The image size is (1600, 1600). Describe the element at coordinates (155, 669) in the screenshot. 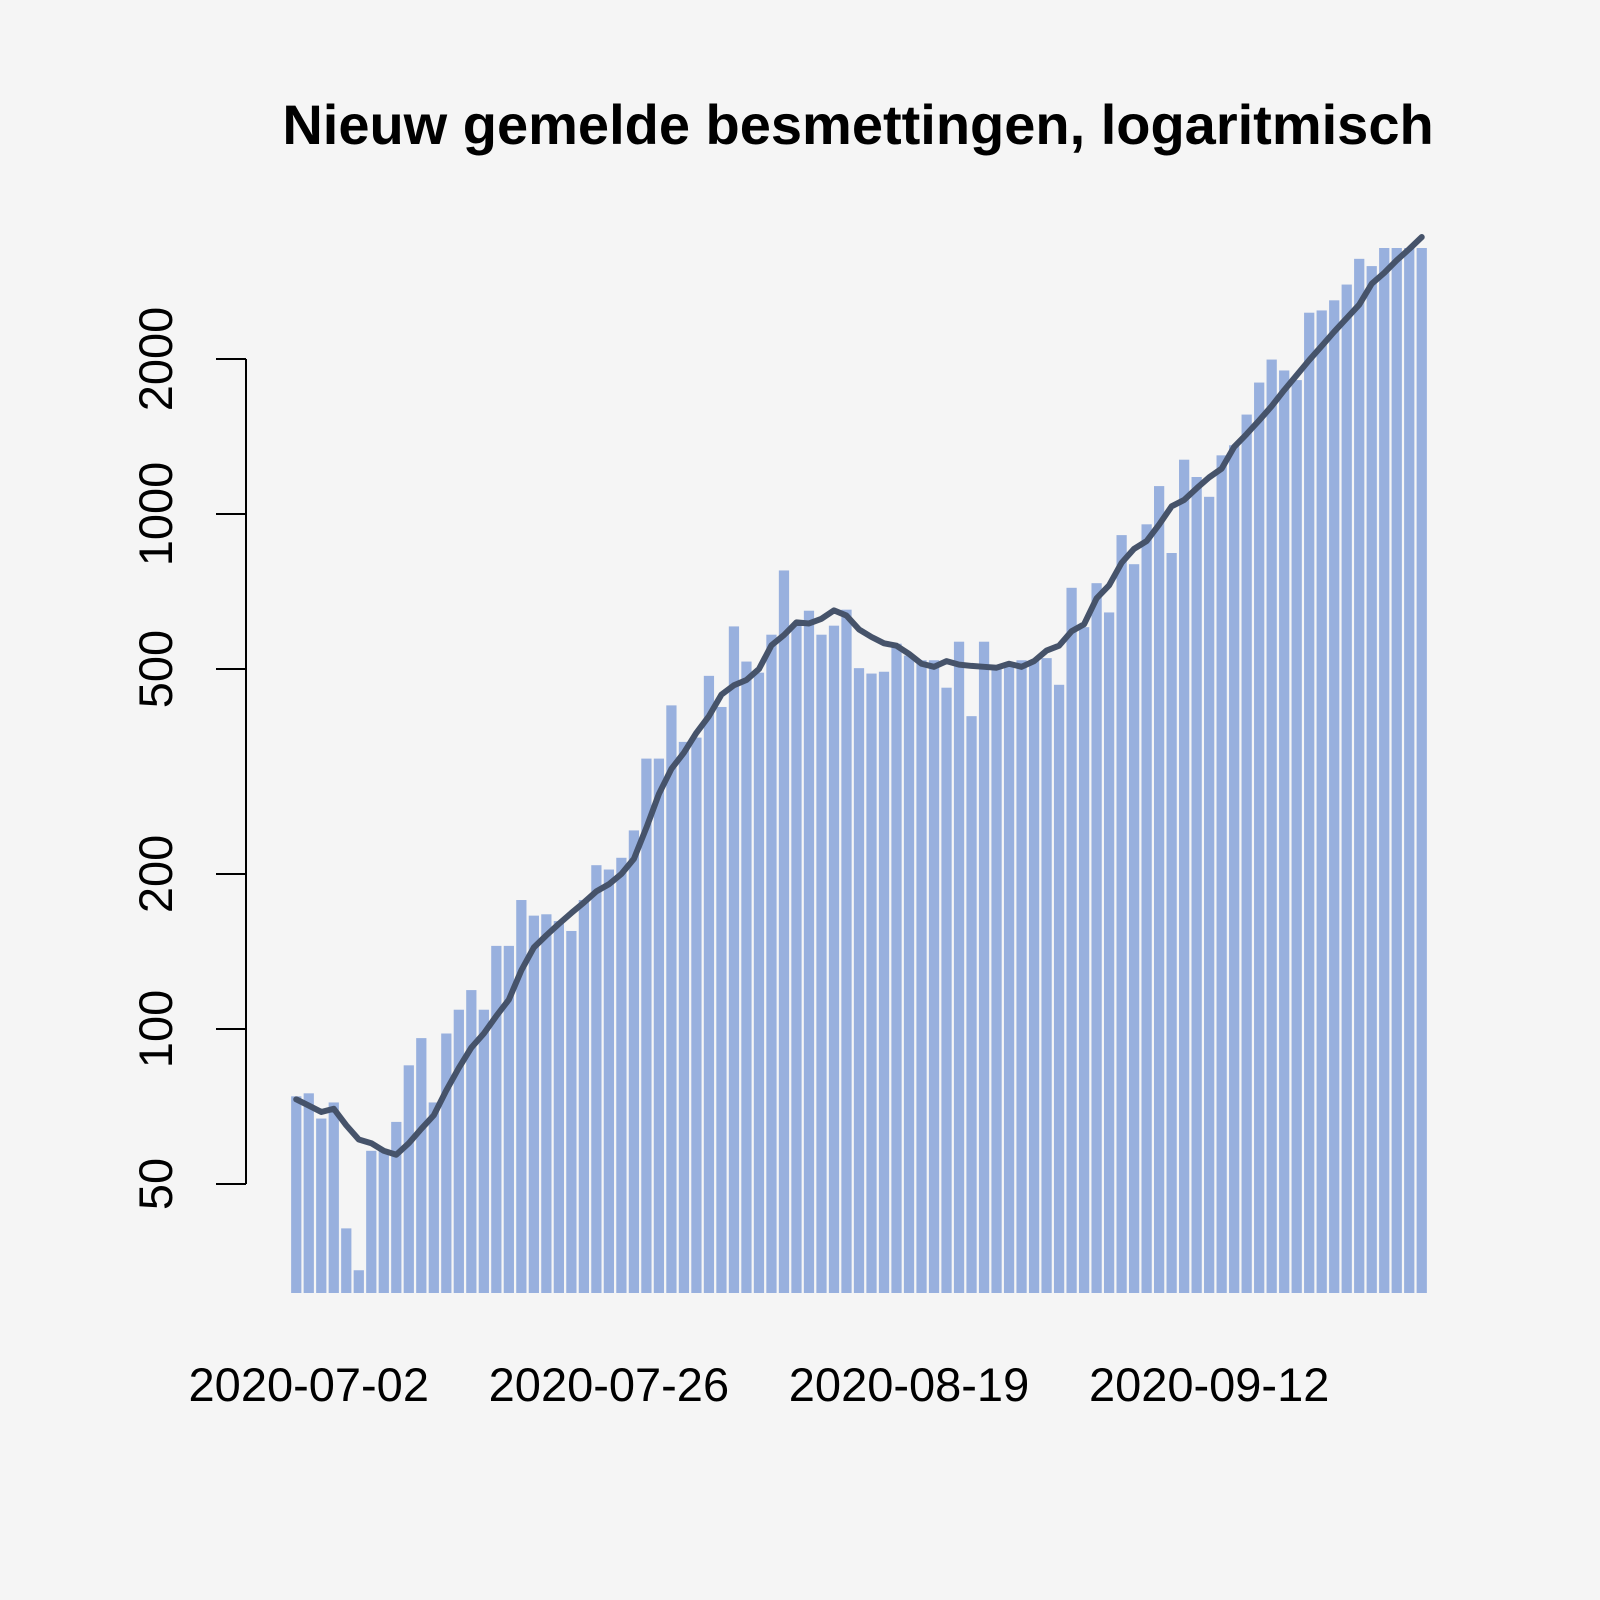

I see `y-tick-label-500: 500` at that location.